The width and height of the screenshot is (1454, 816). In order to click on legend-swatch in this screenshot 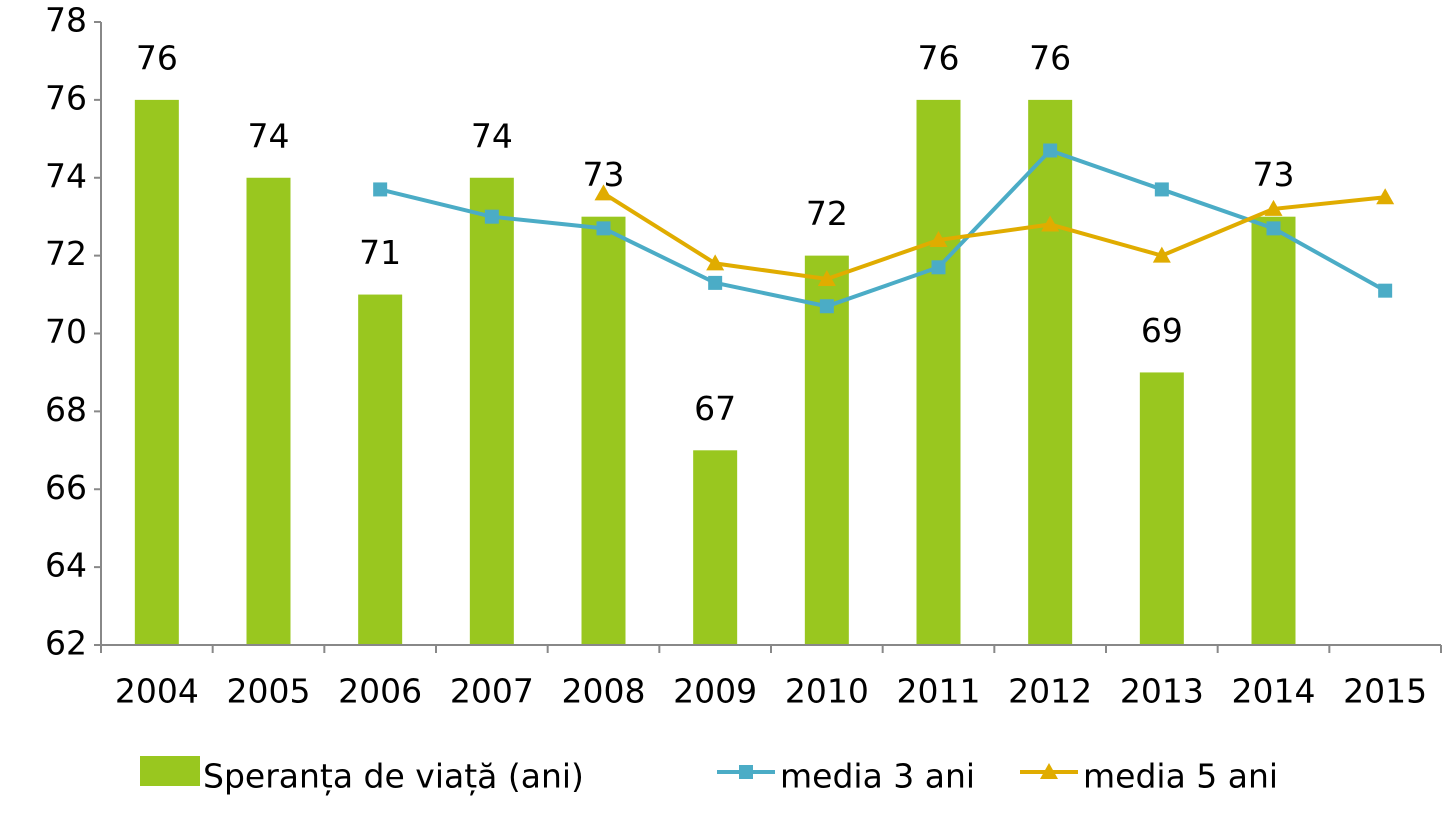, I will do `click(170, 771)`.